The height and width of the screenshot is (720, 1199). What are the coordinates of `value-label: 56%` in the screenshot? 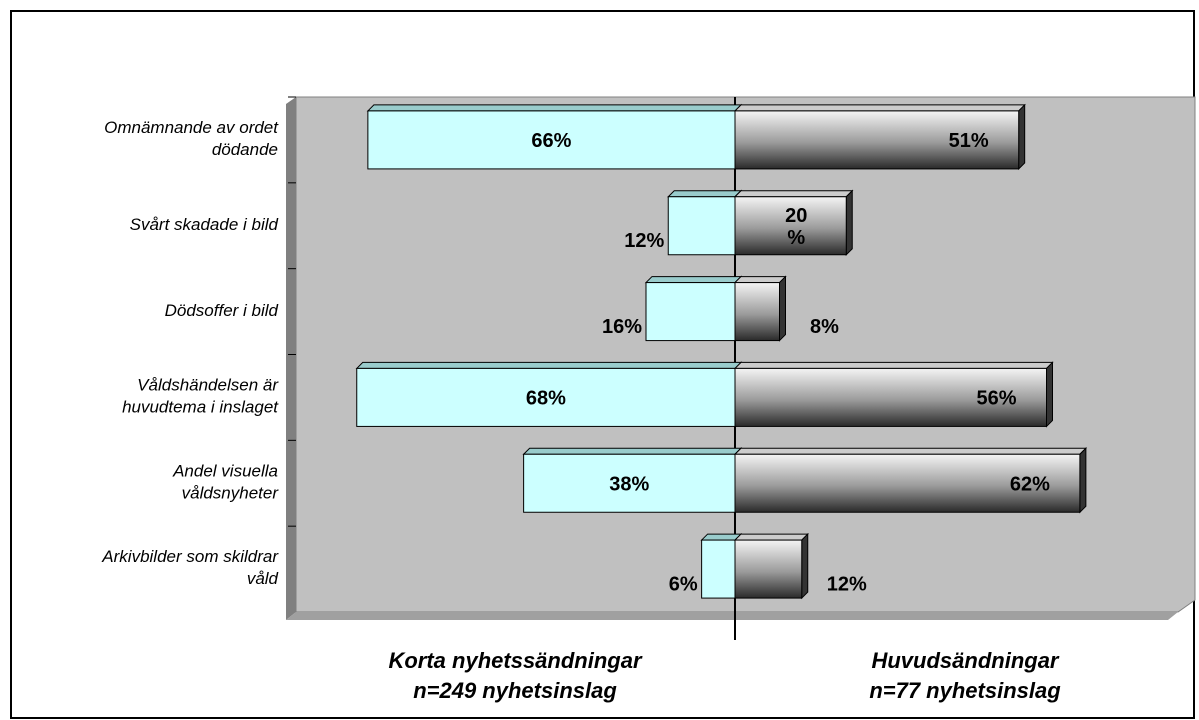 It's located at (996, 399).